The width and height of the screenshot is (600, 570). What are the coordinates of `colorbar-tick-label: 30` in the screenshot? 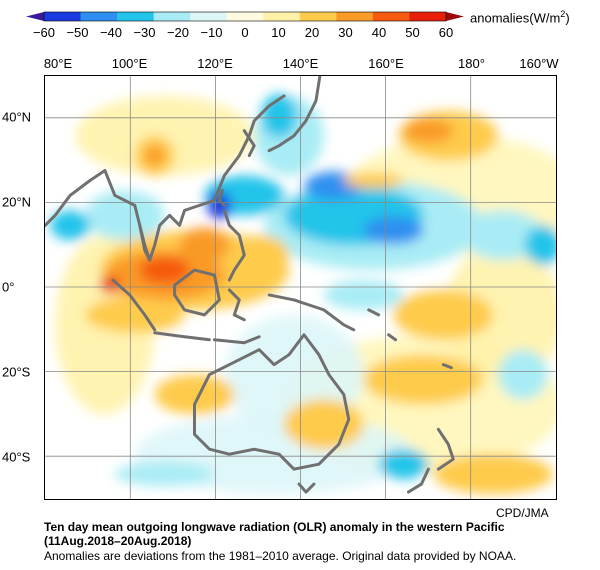 It's located at (345, 32).